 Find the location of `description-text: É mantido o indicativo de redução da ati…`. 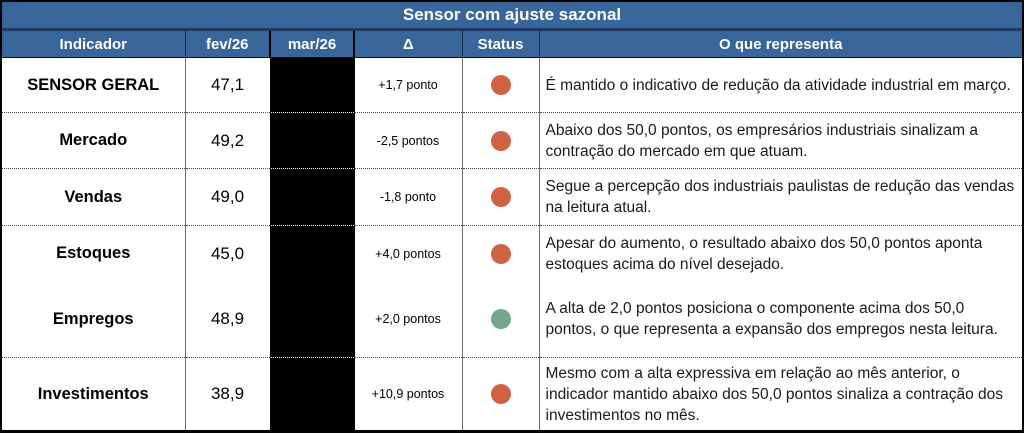

description-text: É mantido o indicativo de redução da ati… is located at coordinates (780, 85).